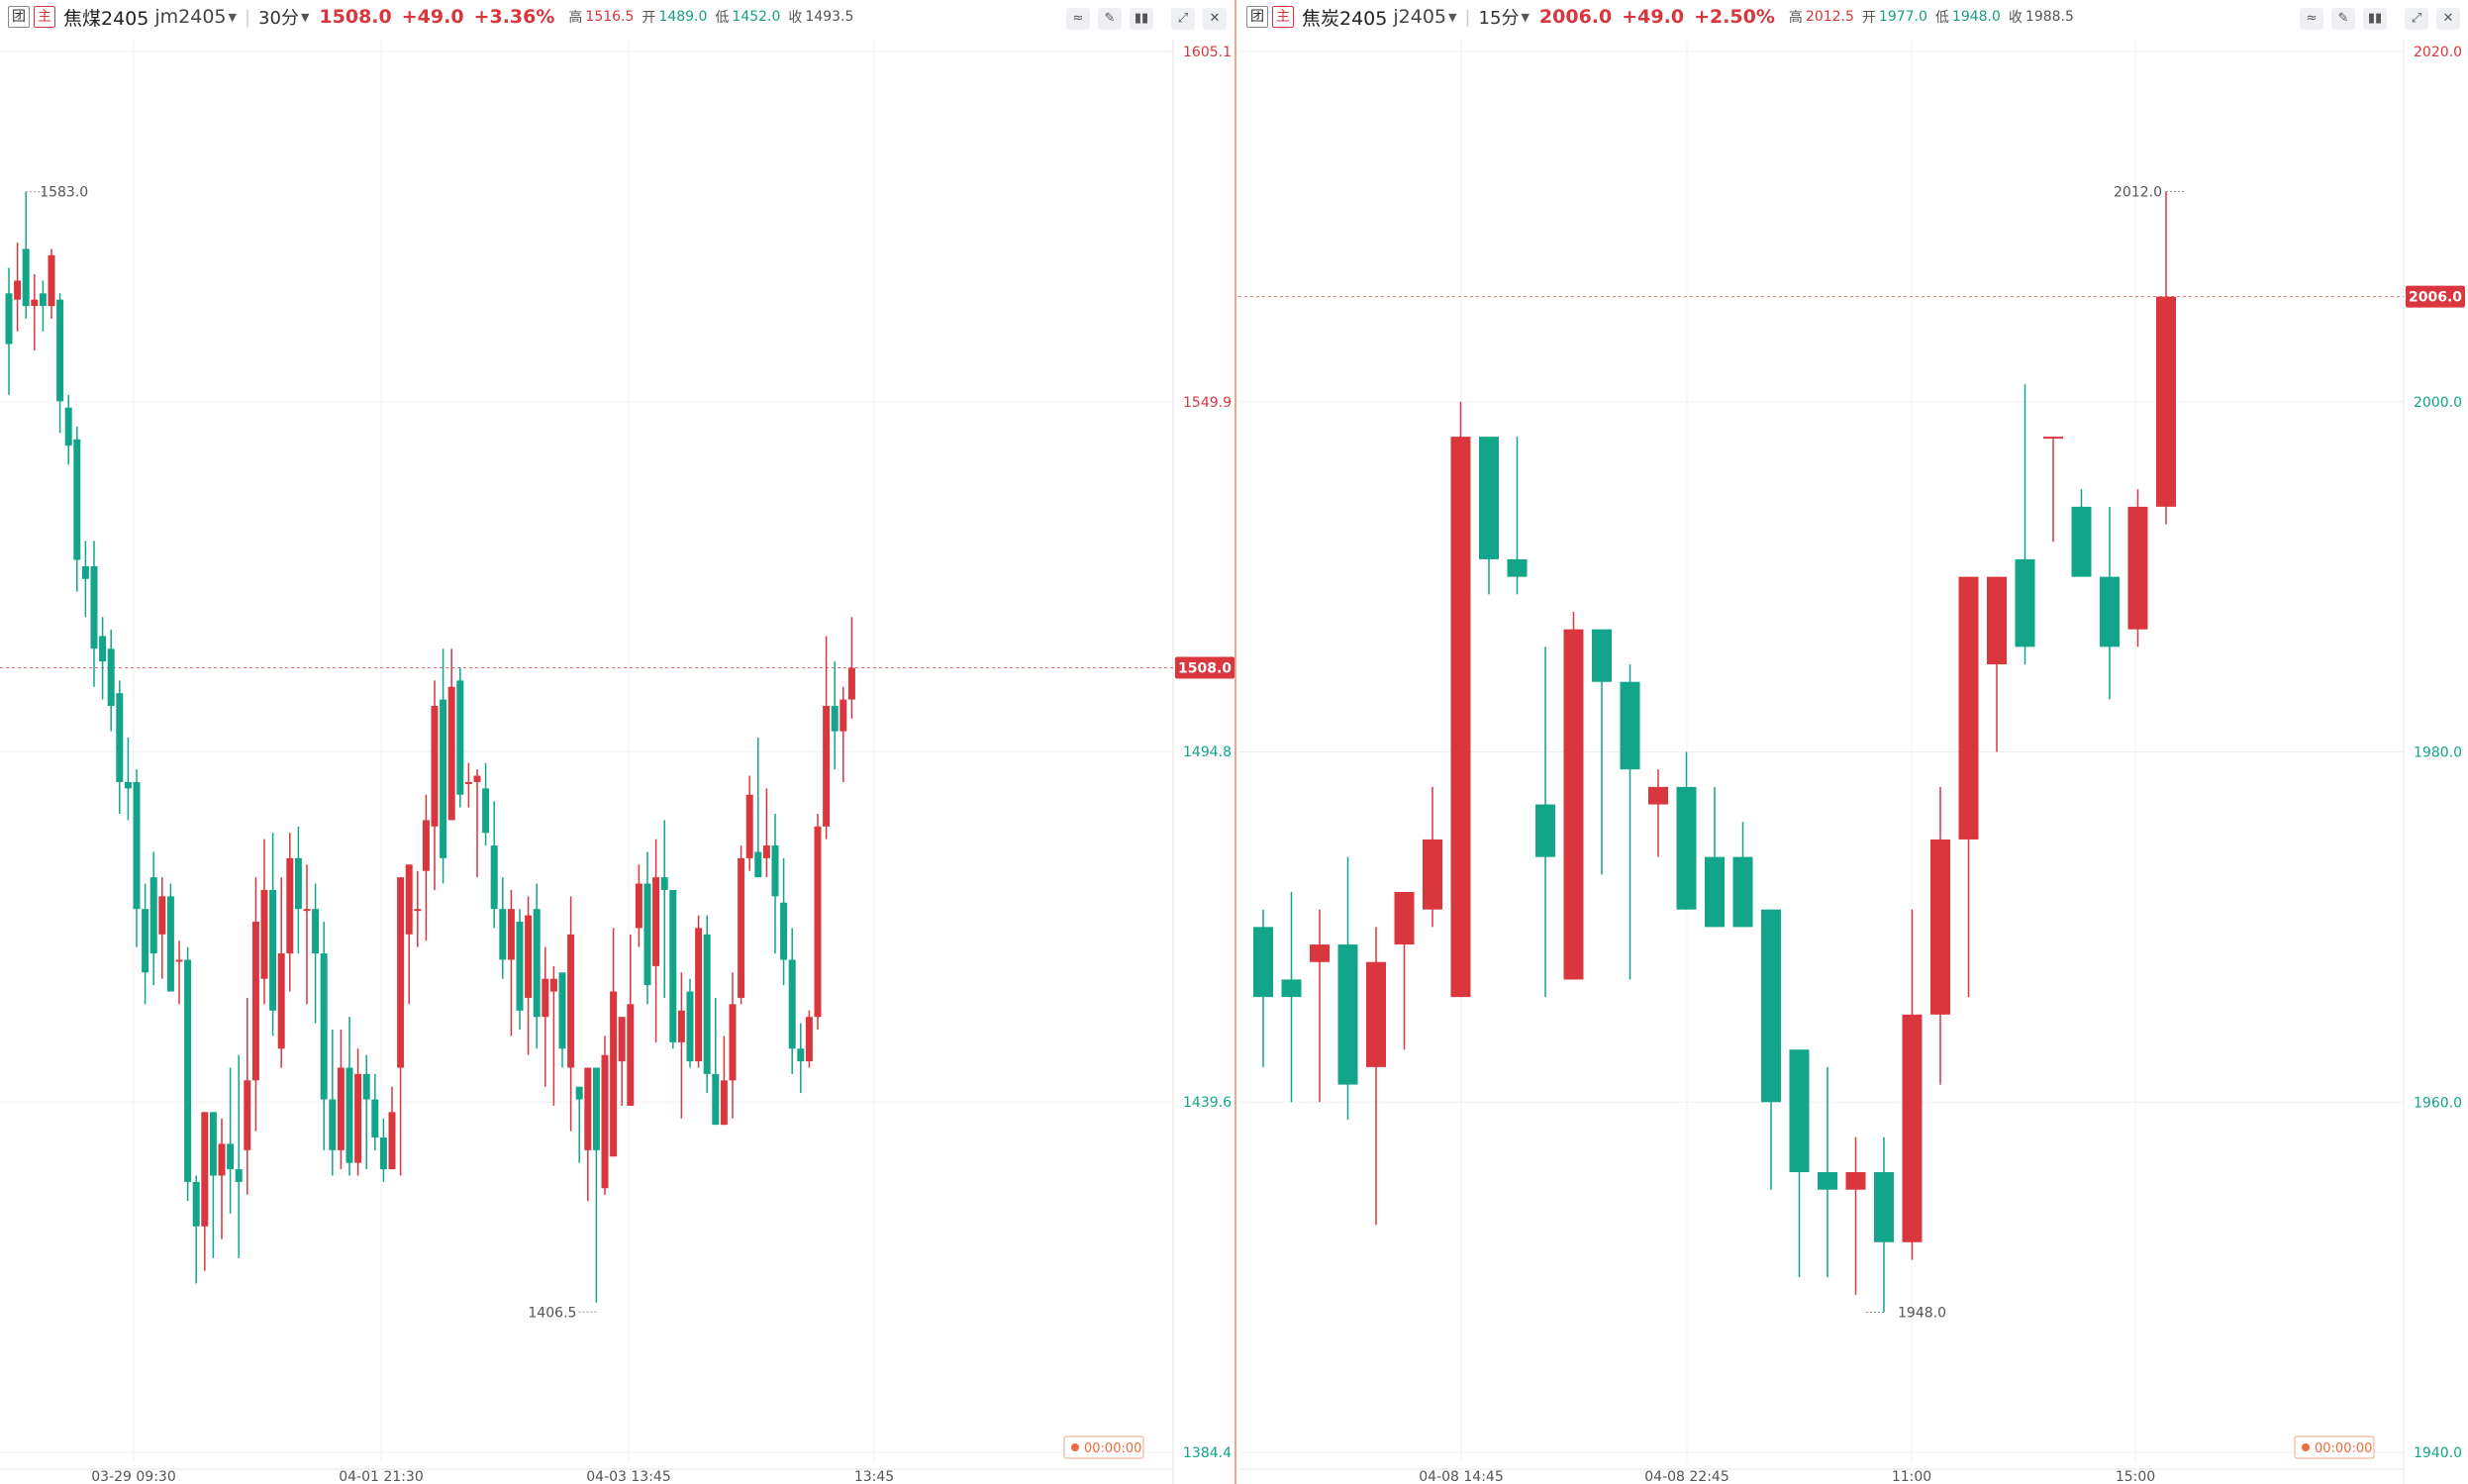 The image size is (2468, 1484). I want to click on contract-name: 焦煤2405, so click(106, 18).